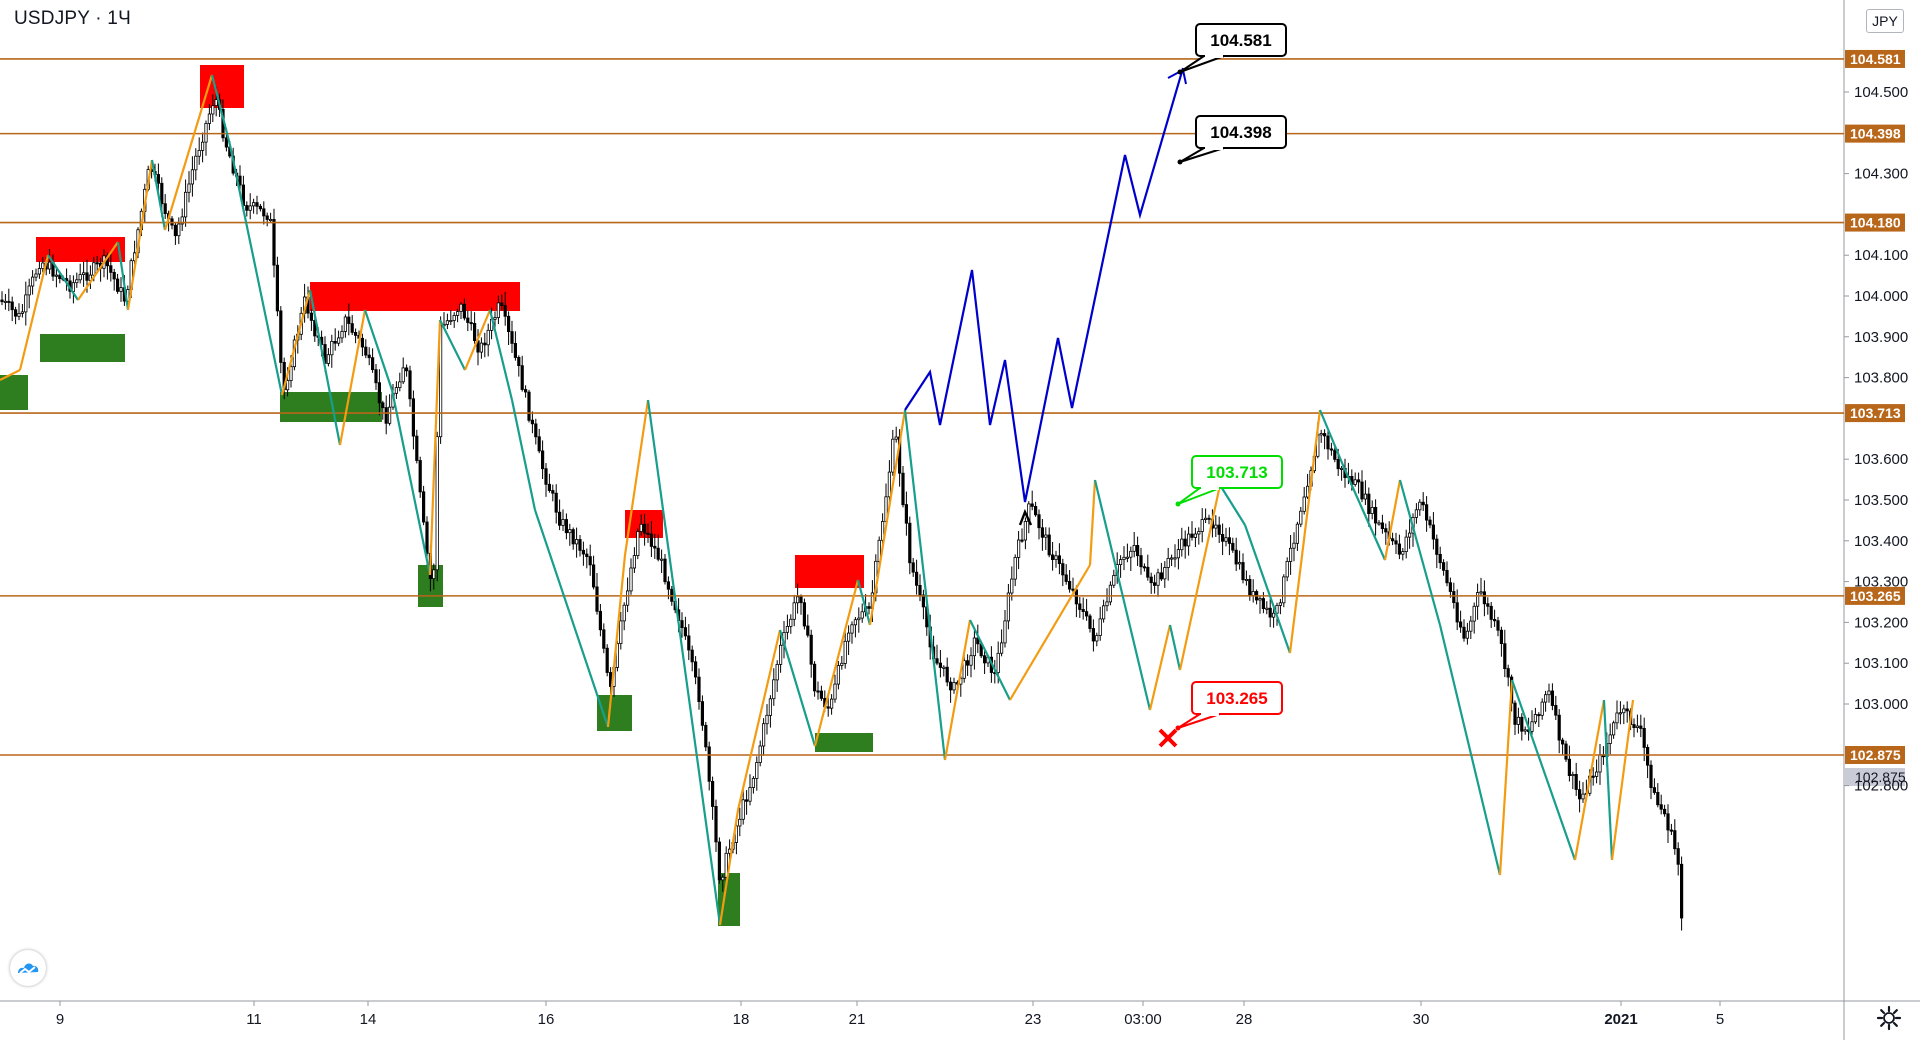  What do you see at coordinates (28, 968) in the screenshot?
I see `tradingview-logo` at bounding box center [28, 968].